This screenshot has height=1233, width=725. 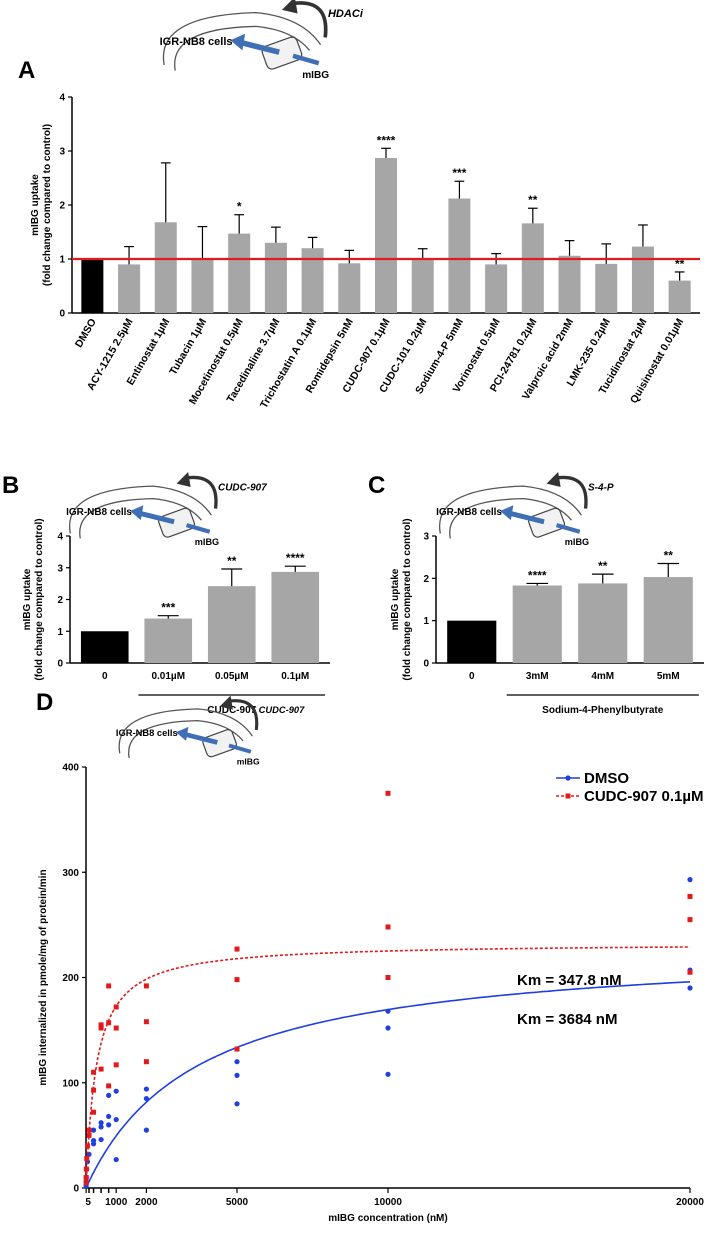 I want to click on x-tick-label: 1000, so click(x=116, y=1202).